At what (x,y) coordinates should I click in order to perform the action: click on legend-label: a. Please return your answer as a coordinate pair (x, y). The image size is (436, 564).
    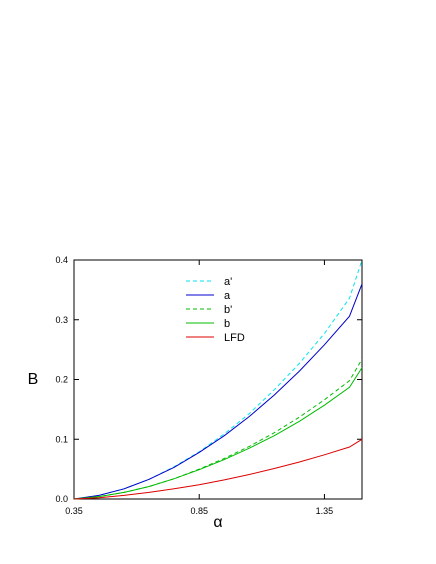
    Looking at the image, I should click on (227, 296).